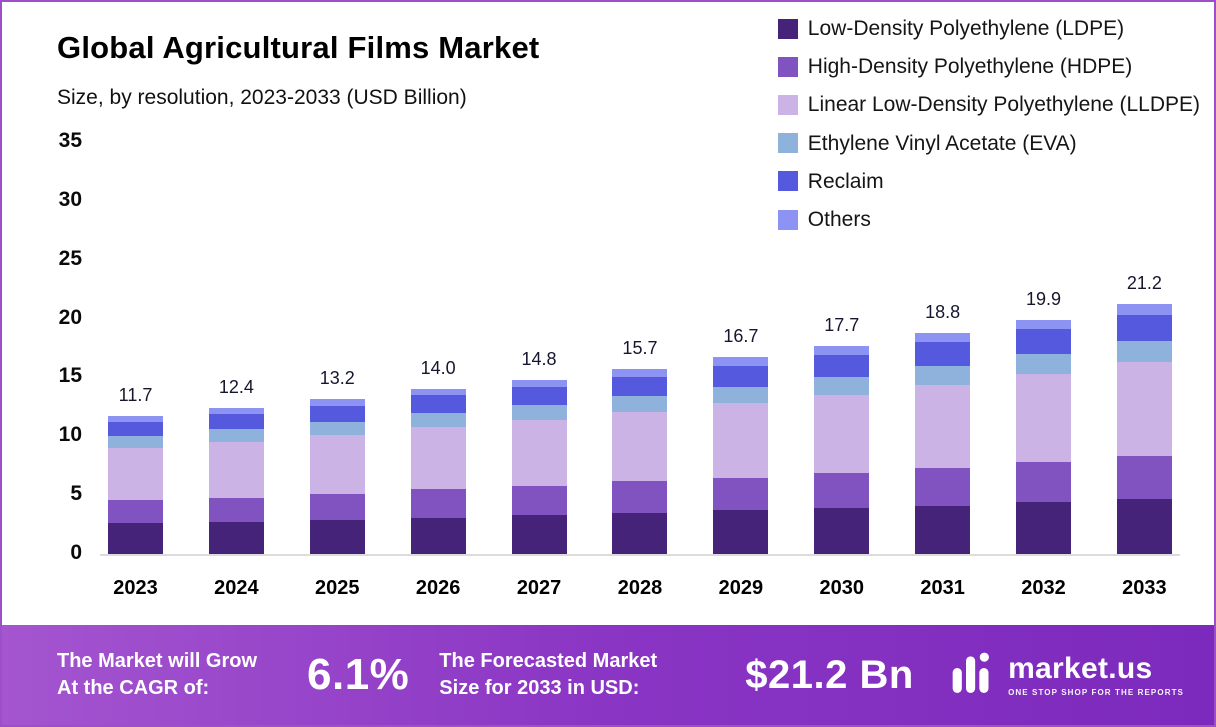 Image resolution: width=1216 pixels, height=727 pixels. I want to click on legend-item: Others, so click(988, 219).